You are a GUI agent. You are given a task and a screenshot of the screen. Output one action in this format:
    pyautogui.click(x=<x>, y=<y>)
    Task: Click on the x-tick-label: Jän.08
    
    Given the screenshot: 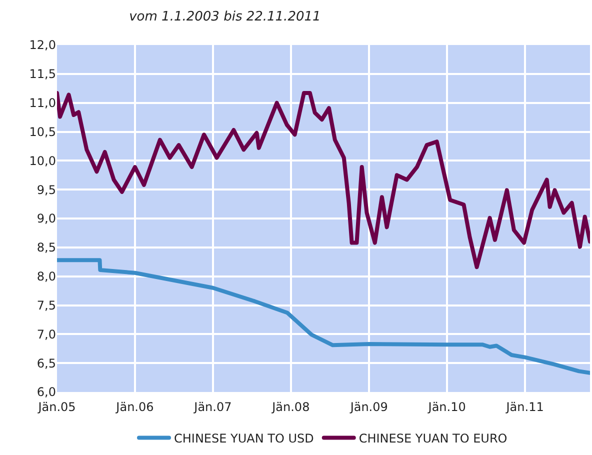 What is the action you would take?
    pyautogui.click(x=290, y=407)
    